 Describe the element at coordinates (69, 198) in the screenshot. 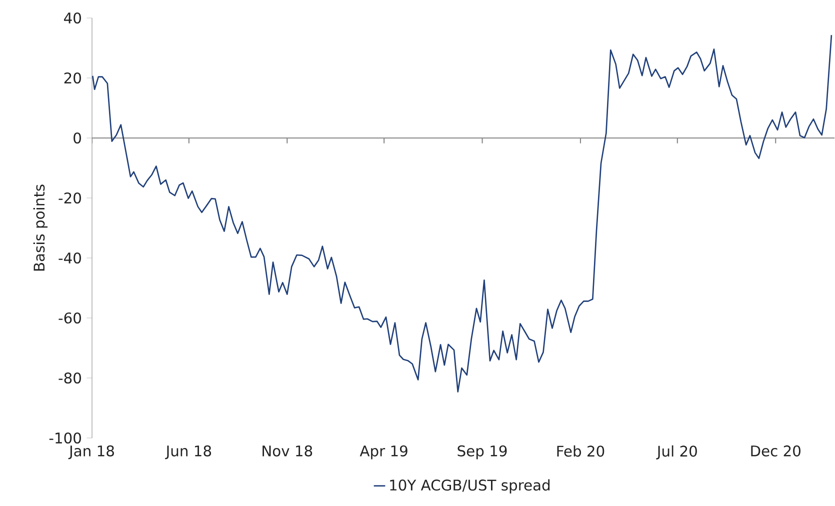

I see `y-tick-label: -20` at that location.